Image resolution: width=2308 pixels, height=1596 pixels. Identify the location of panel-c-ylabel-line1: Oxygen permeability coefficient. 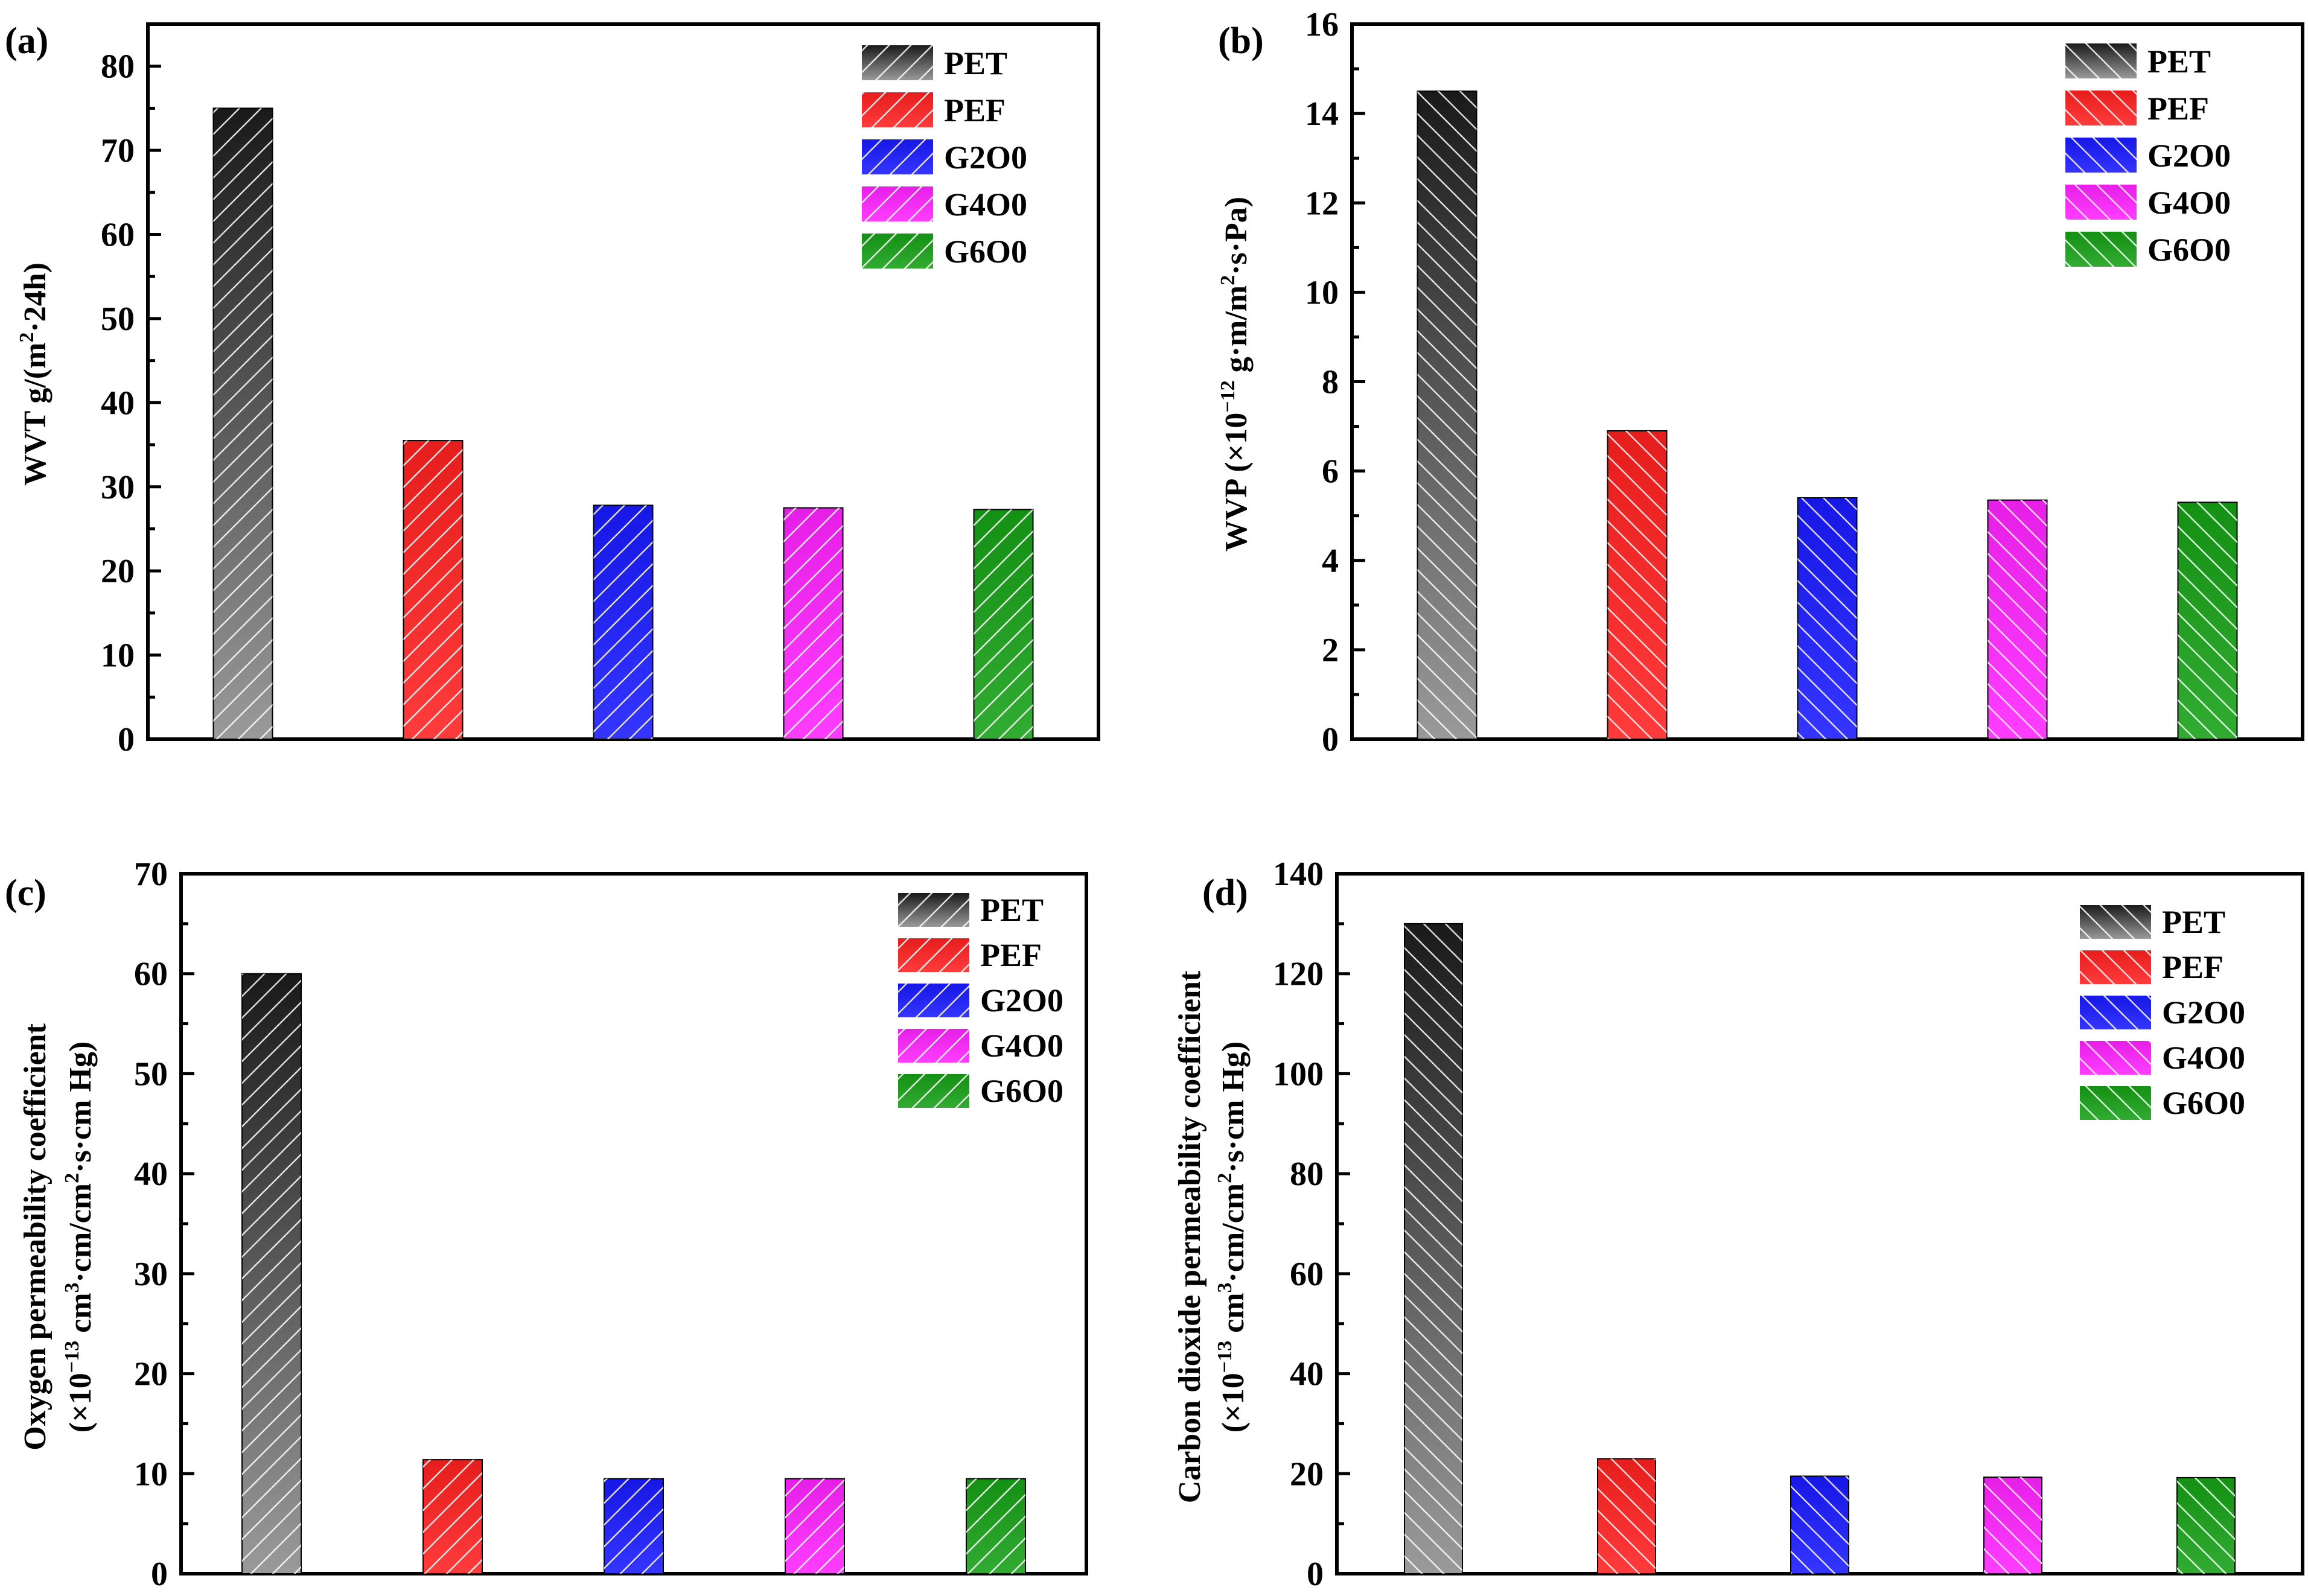
(35, 1237).